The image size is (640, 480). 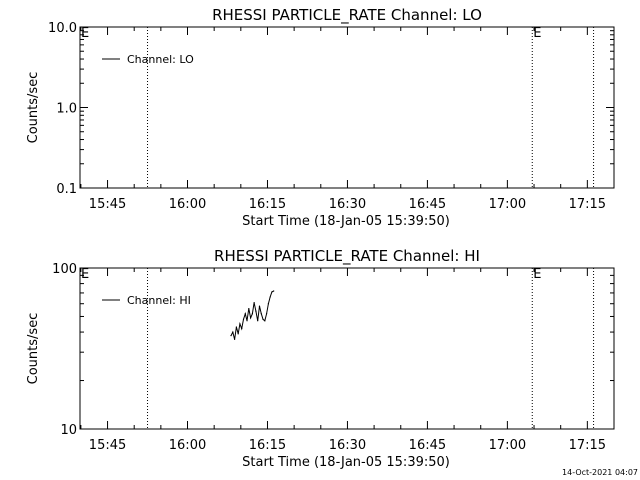 What do you see at coordinates (68, 430) in the screenshot?
I see `y-tick-label: 10` at bounding box center [68, 430].